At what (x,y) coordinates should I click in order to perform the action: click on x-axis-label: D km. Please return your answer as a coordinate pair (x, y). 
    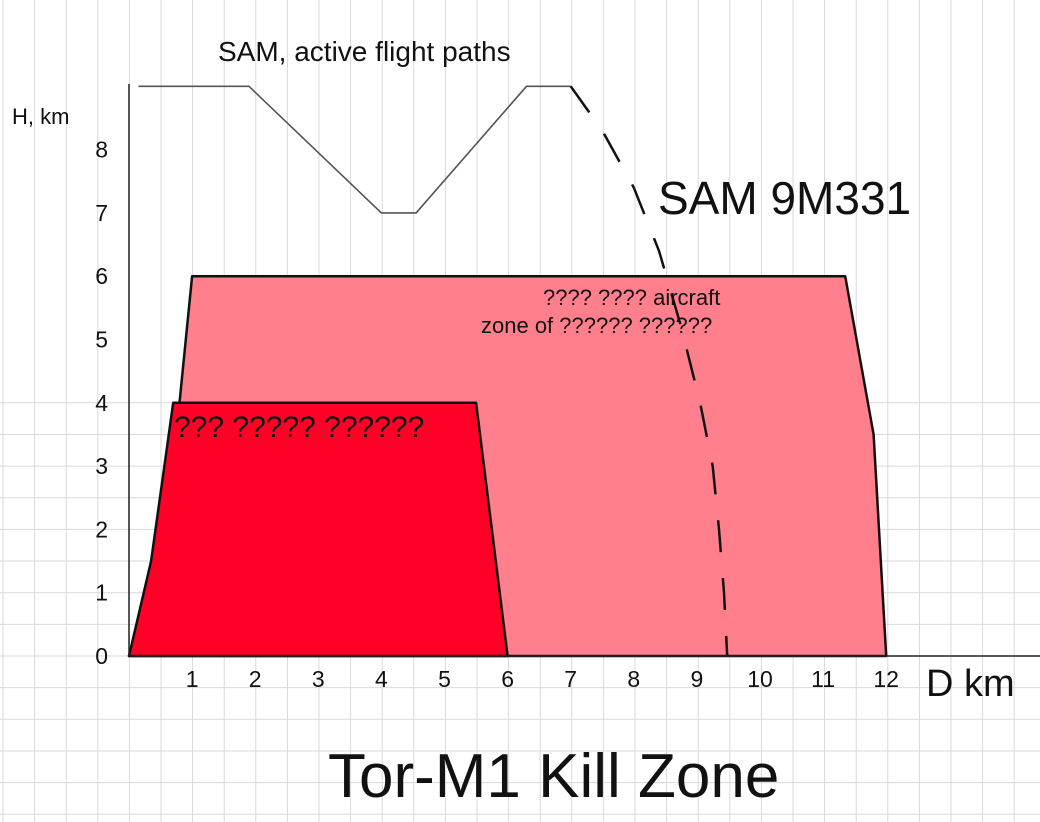
    Looking at the image, I should click on (970, 684).